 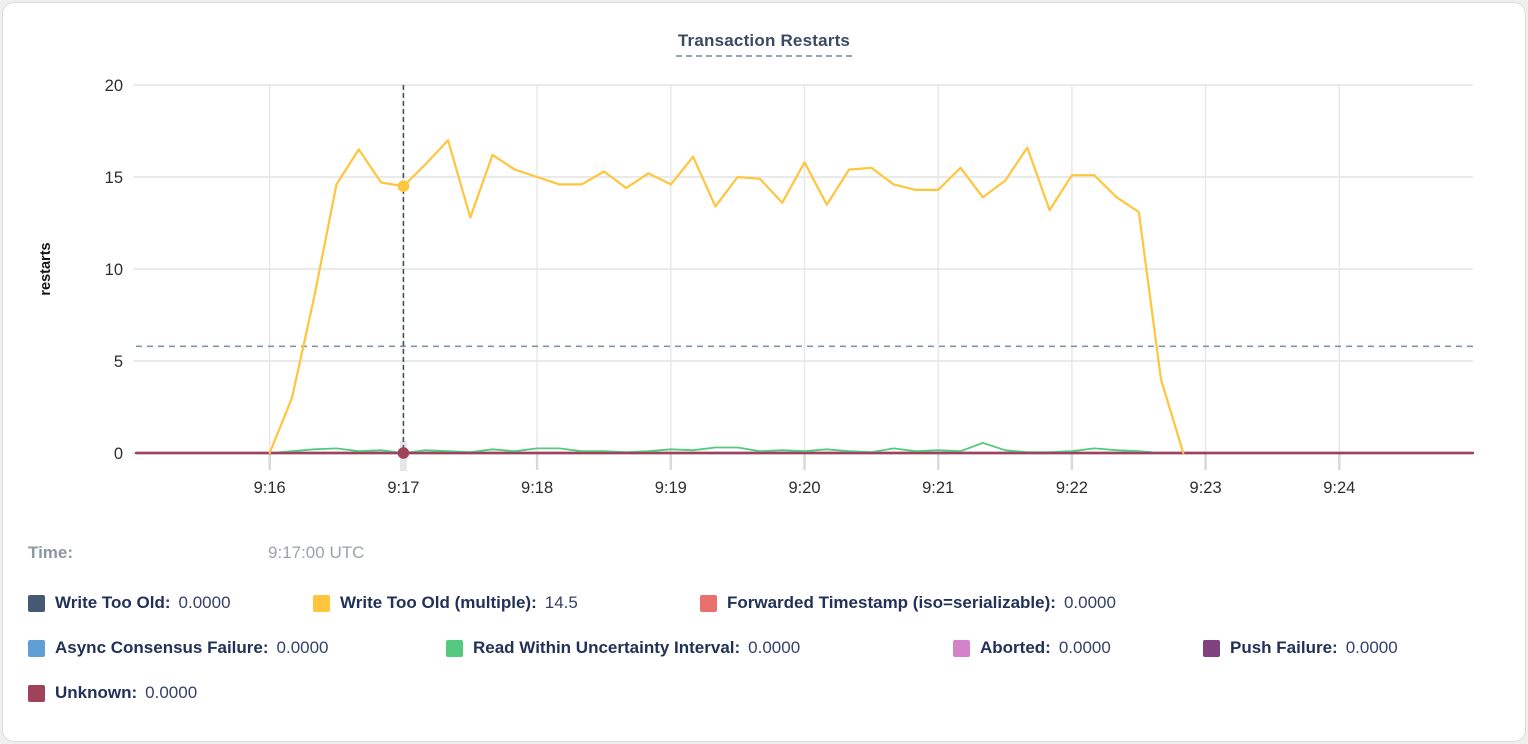 What do you see at coordinates (403, 453) in the screenshot?
I see `hover-dot-unknown` at bounding box center [403, 453].